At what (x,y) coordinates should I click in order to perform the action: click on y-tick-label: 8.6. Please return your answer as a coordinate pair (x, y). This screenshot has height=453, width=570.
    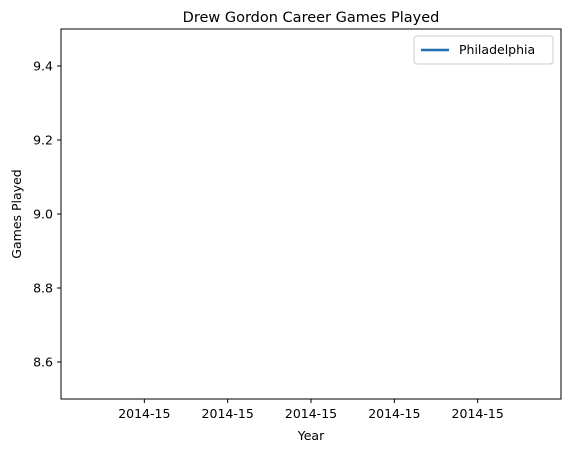
    Looking at the image, I should click on (43, 362).